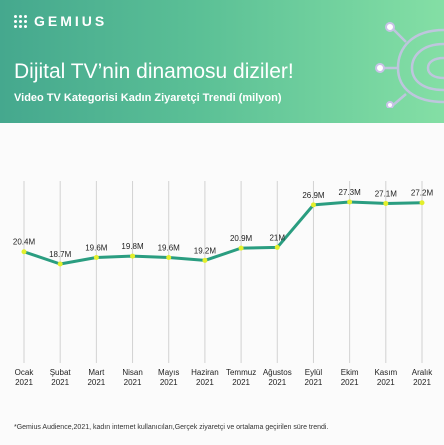  I want to click on x-tick-year-5: 2021, so click(169, 382).